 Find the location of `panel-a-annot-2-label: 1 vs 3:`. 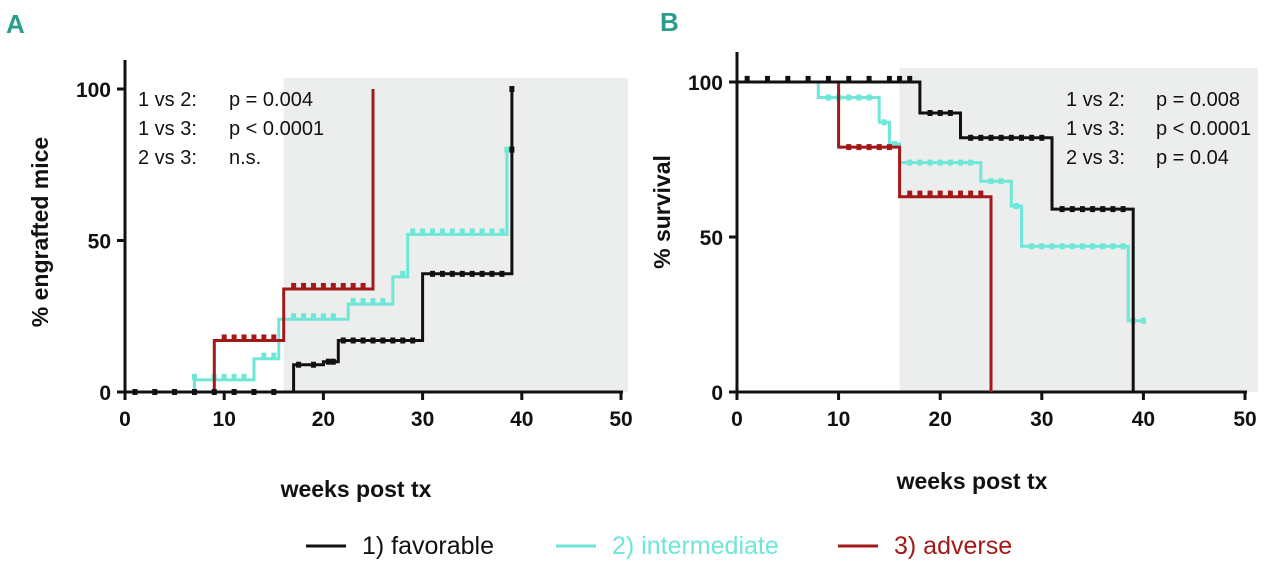

panel-a-annot-2-label: 1 vs 3: is located at coordinates (167, 129).